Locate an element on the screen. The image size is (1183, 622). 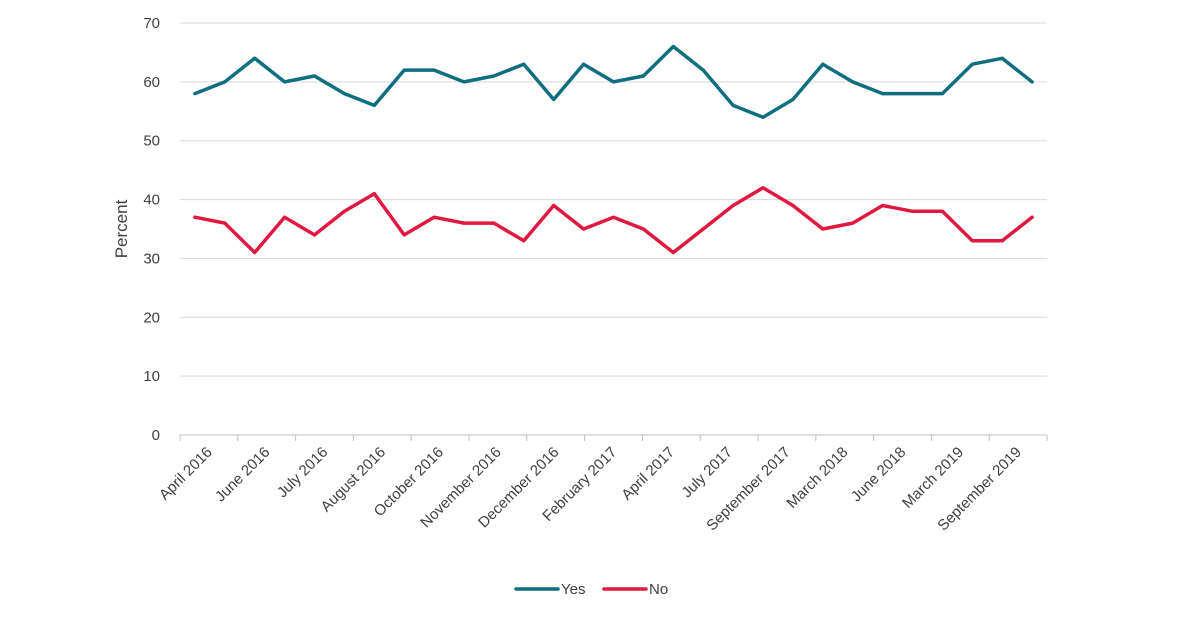
y-tick-label: 60 is located at coordinates (151, 82).